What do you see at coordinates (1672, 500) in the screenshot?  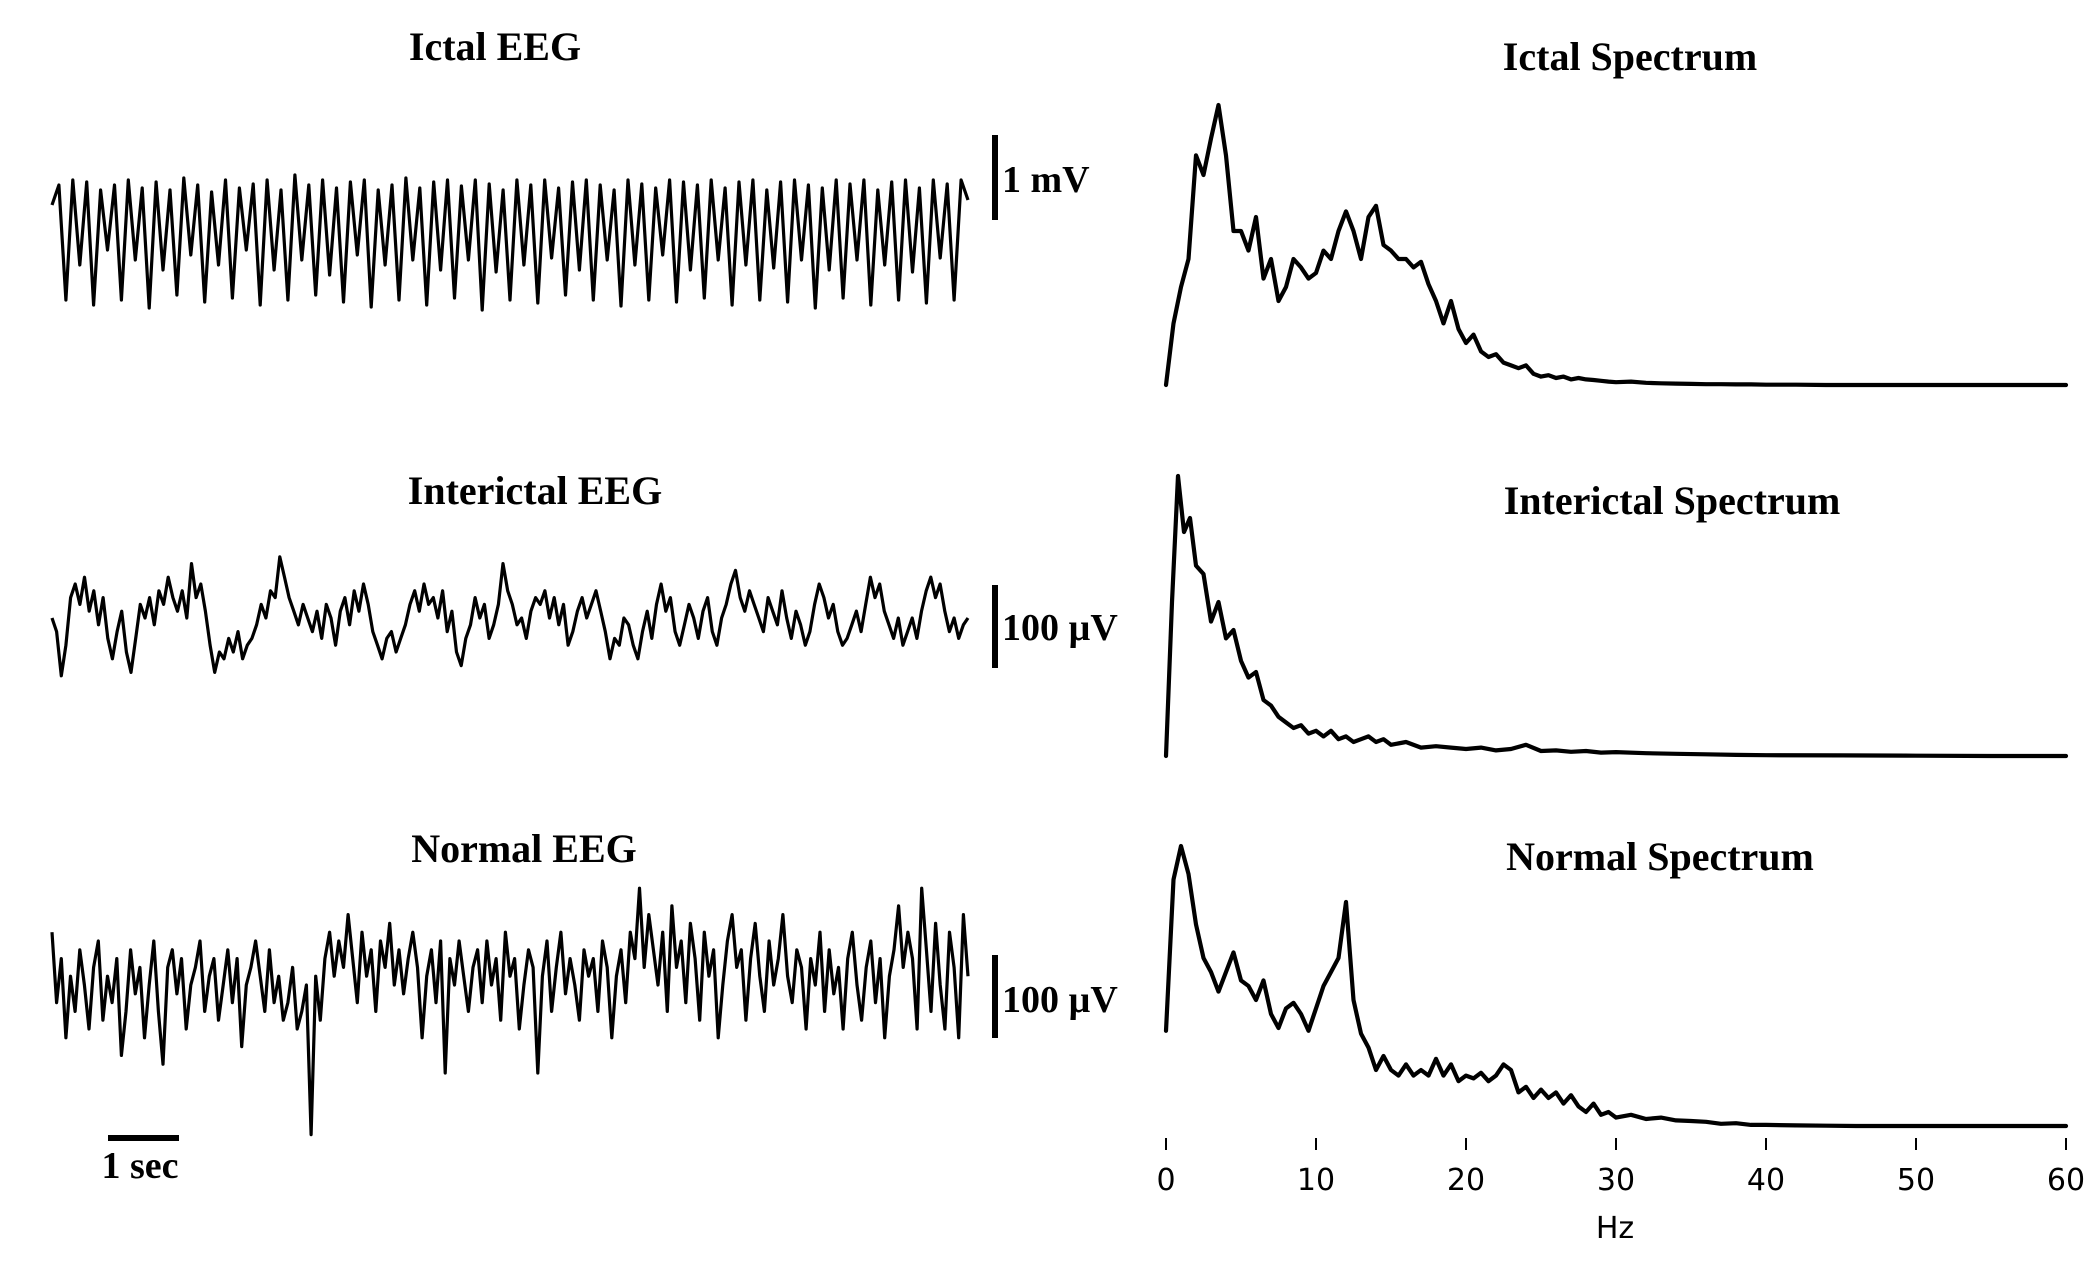 I see `interictal-spectrum-title: Interictal Spectrum` at bounding box center [1672, 500].